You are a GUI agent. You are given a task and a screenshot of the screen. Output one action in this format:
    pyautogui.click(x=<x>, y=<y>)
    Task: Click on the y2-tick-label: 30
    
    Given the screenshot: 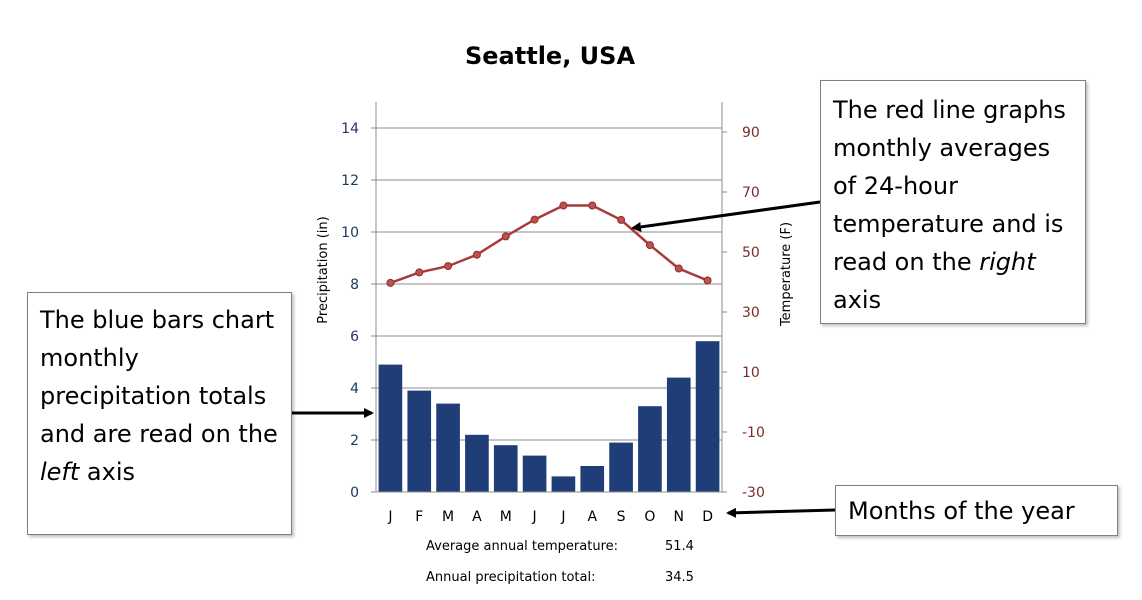 What is the action you would take?
    pyautogui.click(x=751, y=313)
    